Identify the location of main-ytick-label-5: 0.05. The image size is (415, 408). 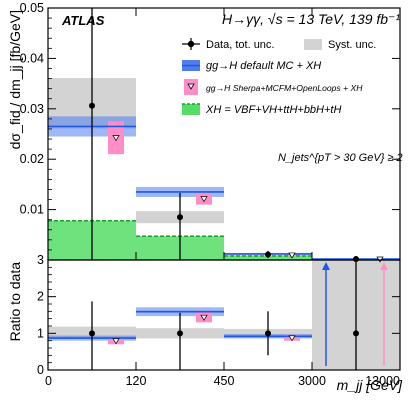
(32, 8).